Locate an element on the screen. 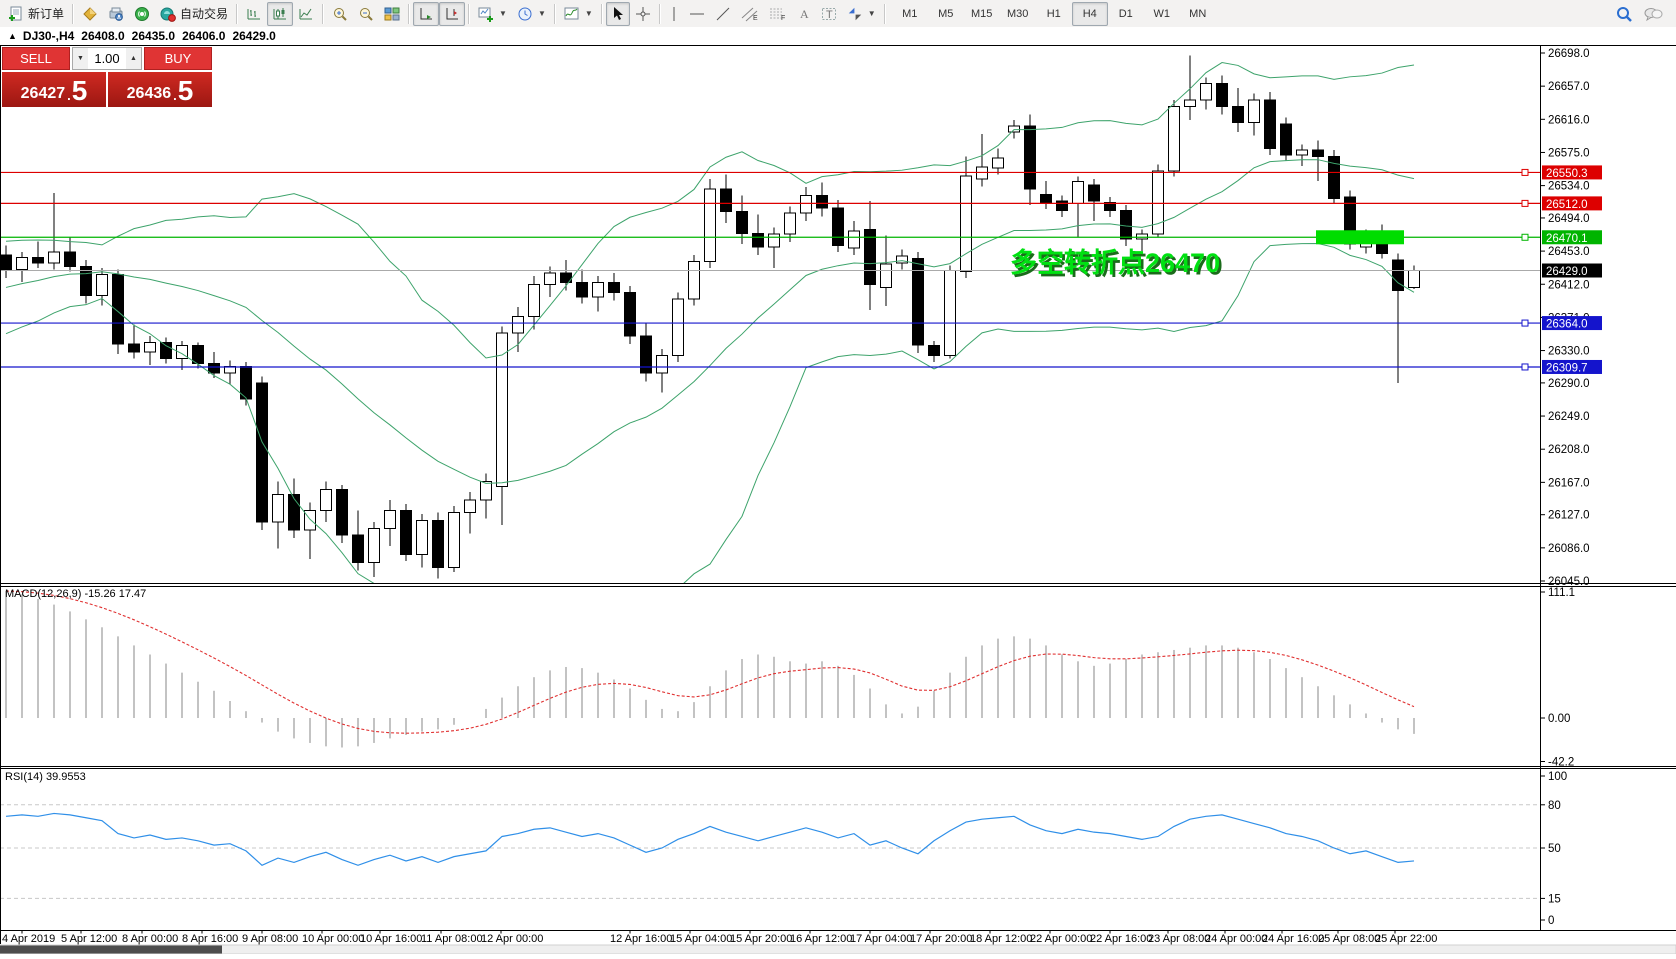 This screenshot has height=959, width=1676. svg-text: E is located at coordinates (755, 18).